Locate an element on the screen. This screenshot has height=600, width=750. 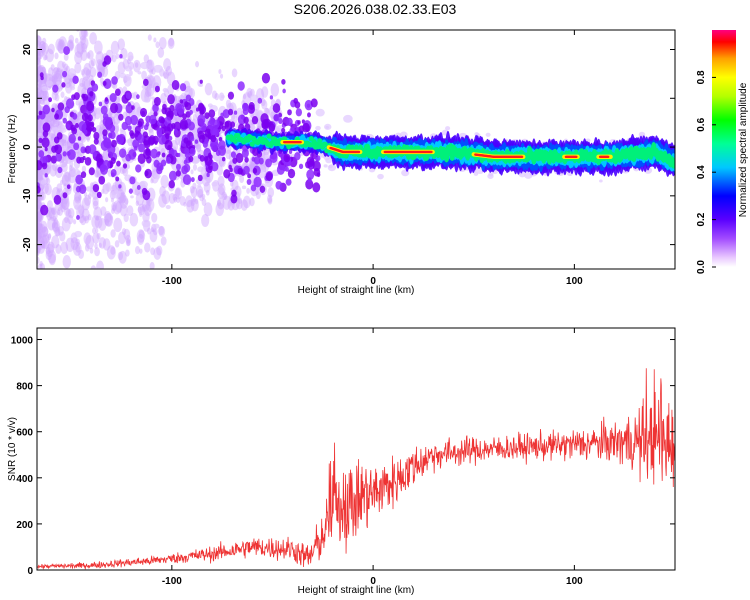
snr-x-axis-label: Height of straight line (km) is located at coordinates (356, 590).